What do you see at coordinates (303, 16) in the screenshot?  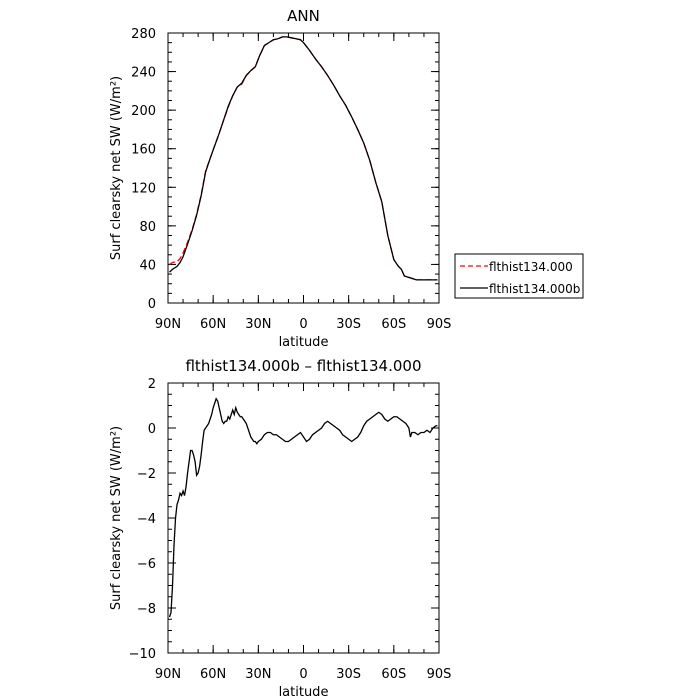 I see `chart-title: ANN` at bounding box center [303, 16].